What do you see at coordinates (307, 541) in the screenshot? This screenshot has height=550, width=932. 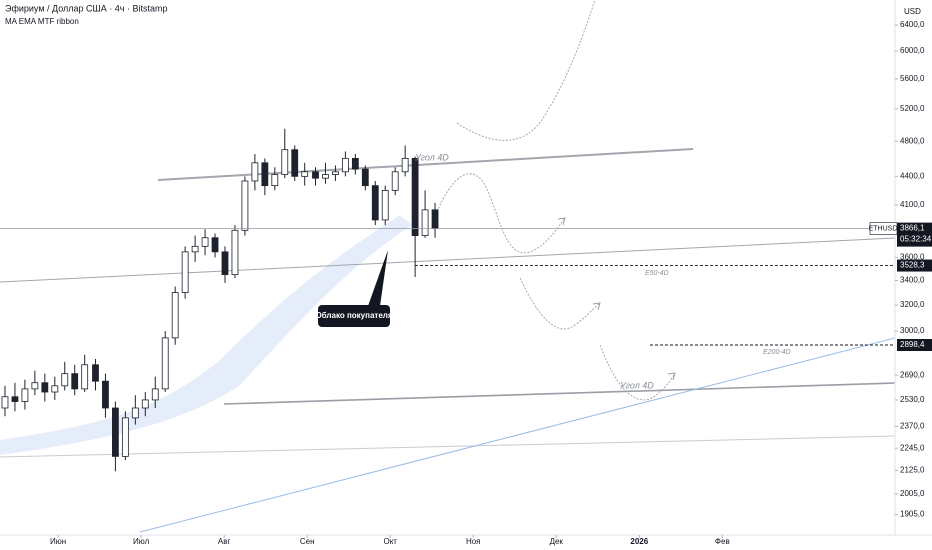 I see `x-tick-label: Сен` at bounding box center [307, 541].